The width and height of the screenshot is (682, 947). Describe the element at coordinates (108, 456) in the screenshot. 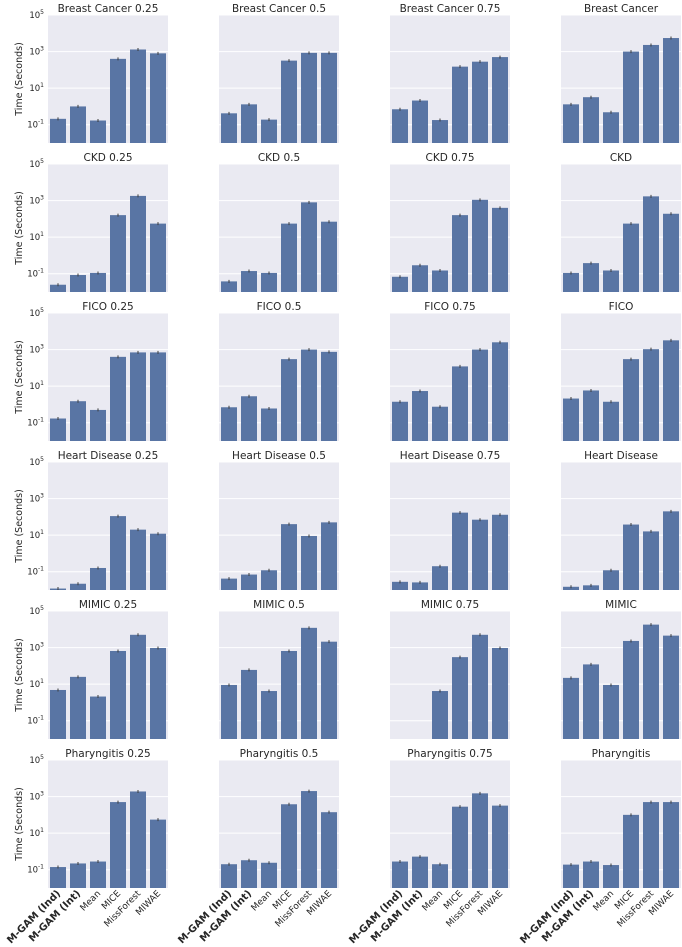

I see `panel-title: Heart Disease 0.25` at that location.